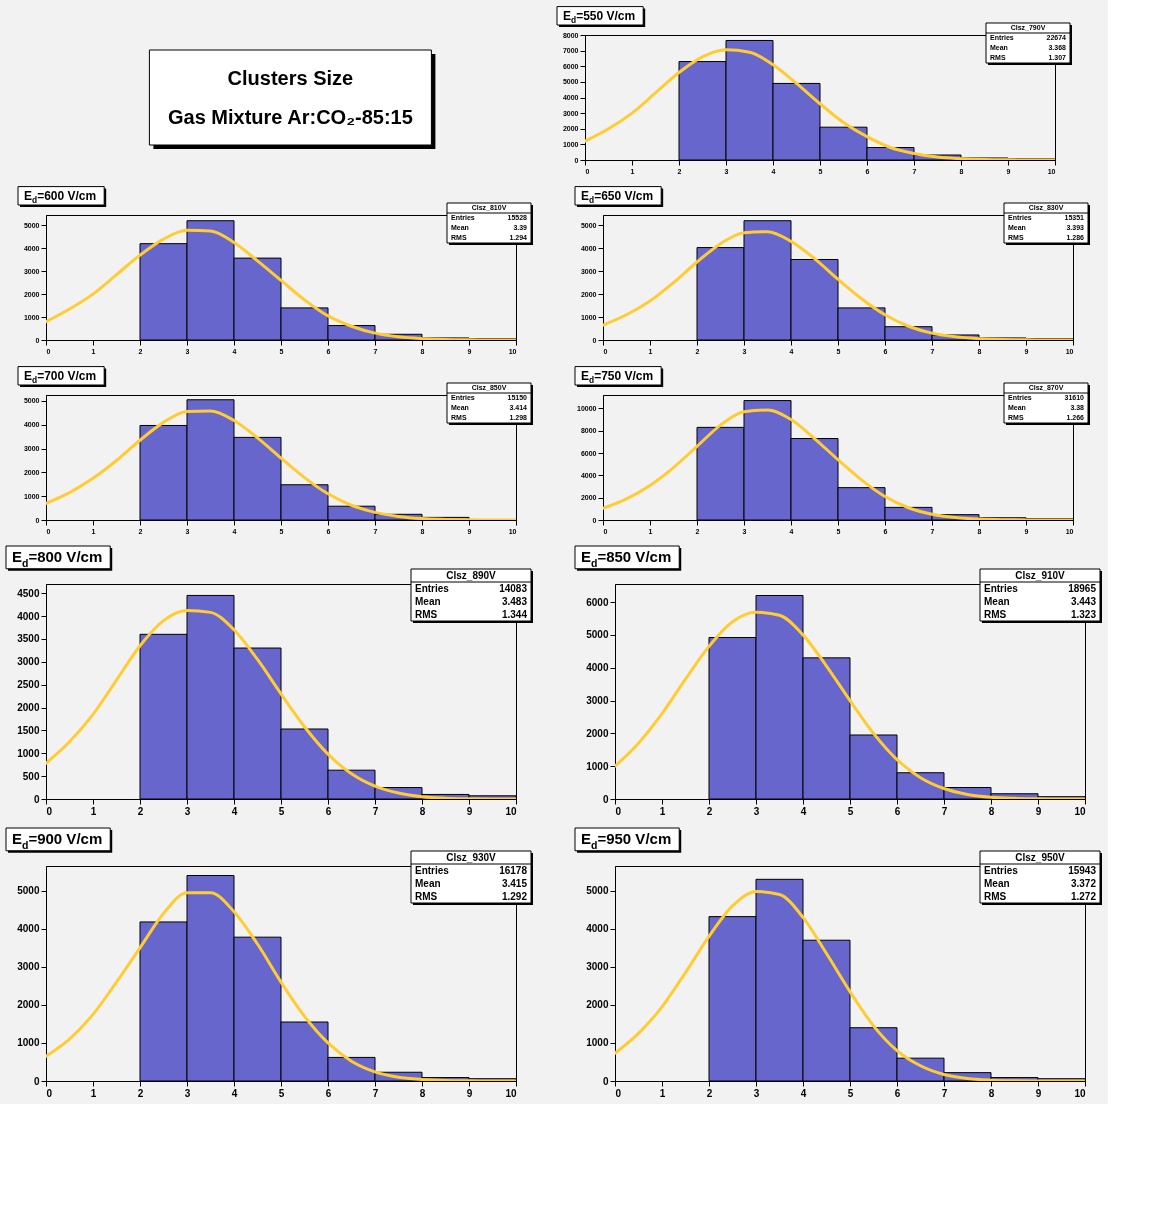  Describe the element at coordinates (1083, 614) in the screenshot. I see `annotation: 1.323` at that location.